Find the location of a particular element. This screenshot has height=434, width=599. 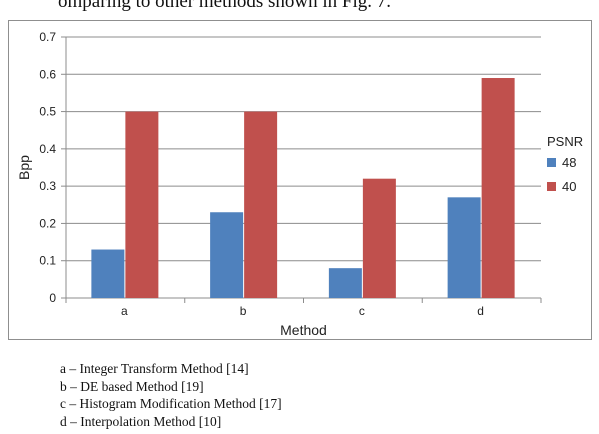

x-tick-label-a: a is located at coordinates (124, 311).